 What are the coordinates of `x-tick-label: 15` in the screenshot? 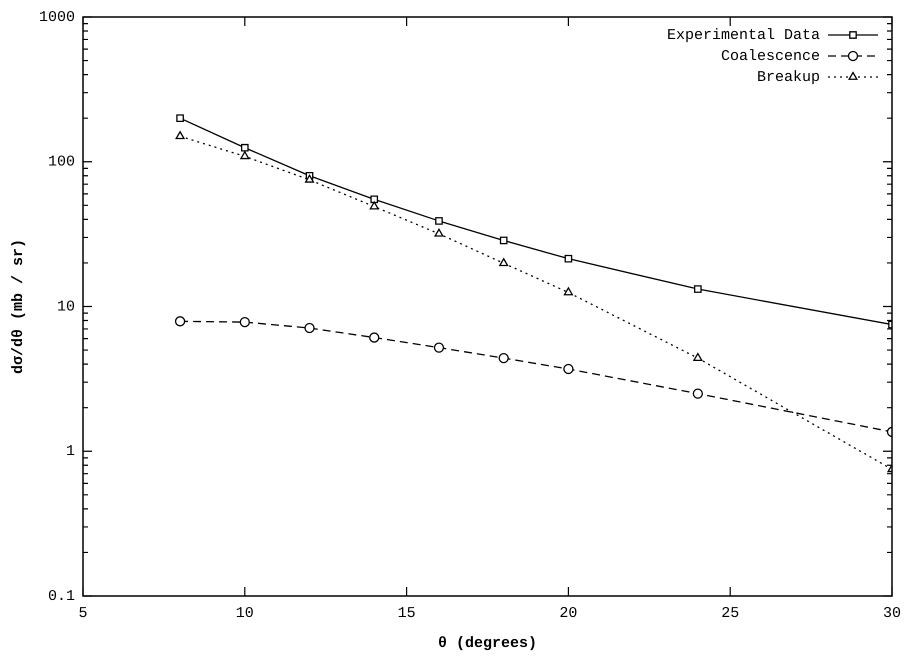 It's located at (407, 613).